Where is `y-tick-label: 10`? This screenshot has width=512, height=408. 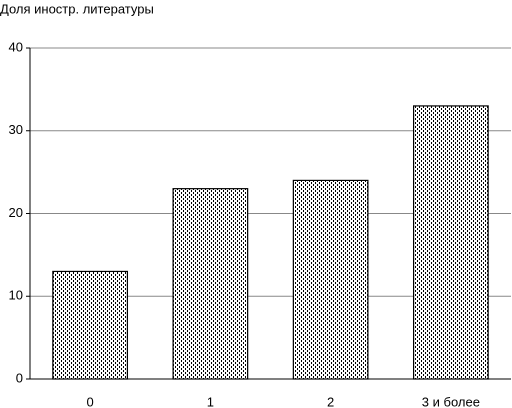 y-tick-label: 10 is located at coordinates (16, 295).